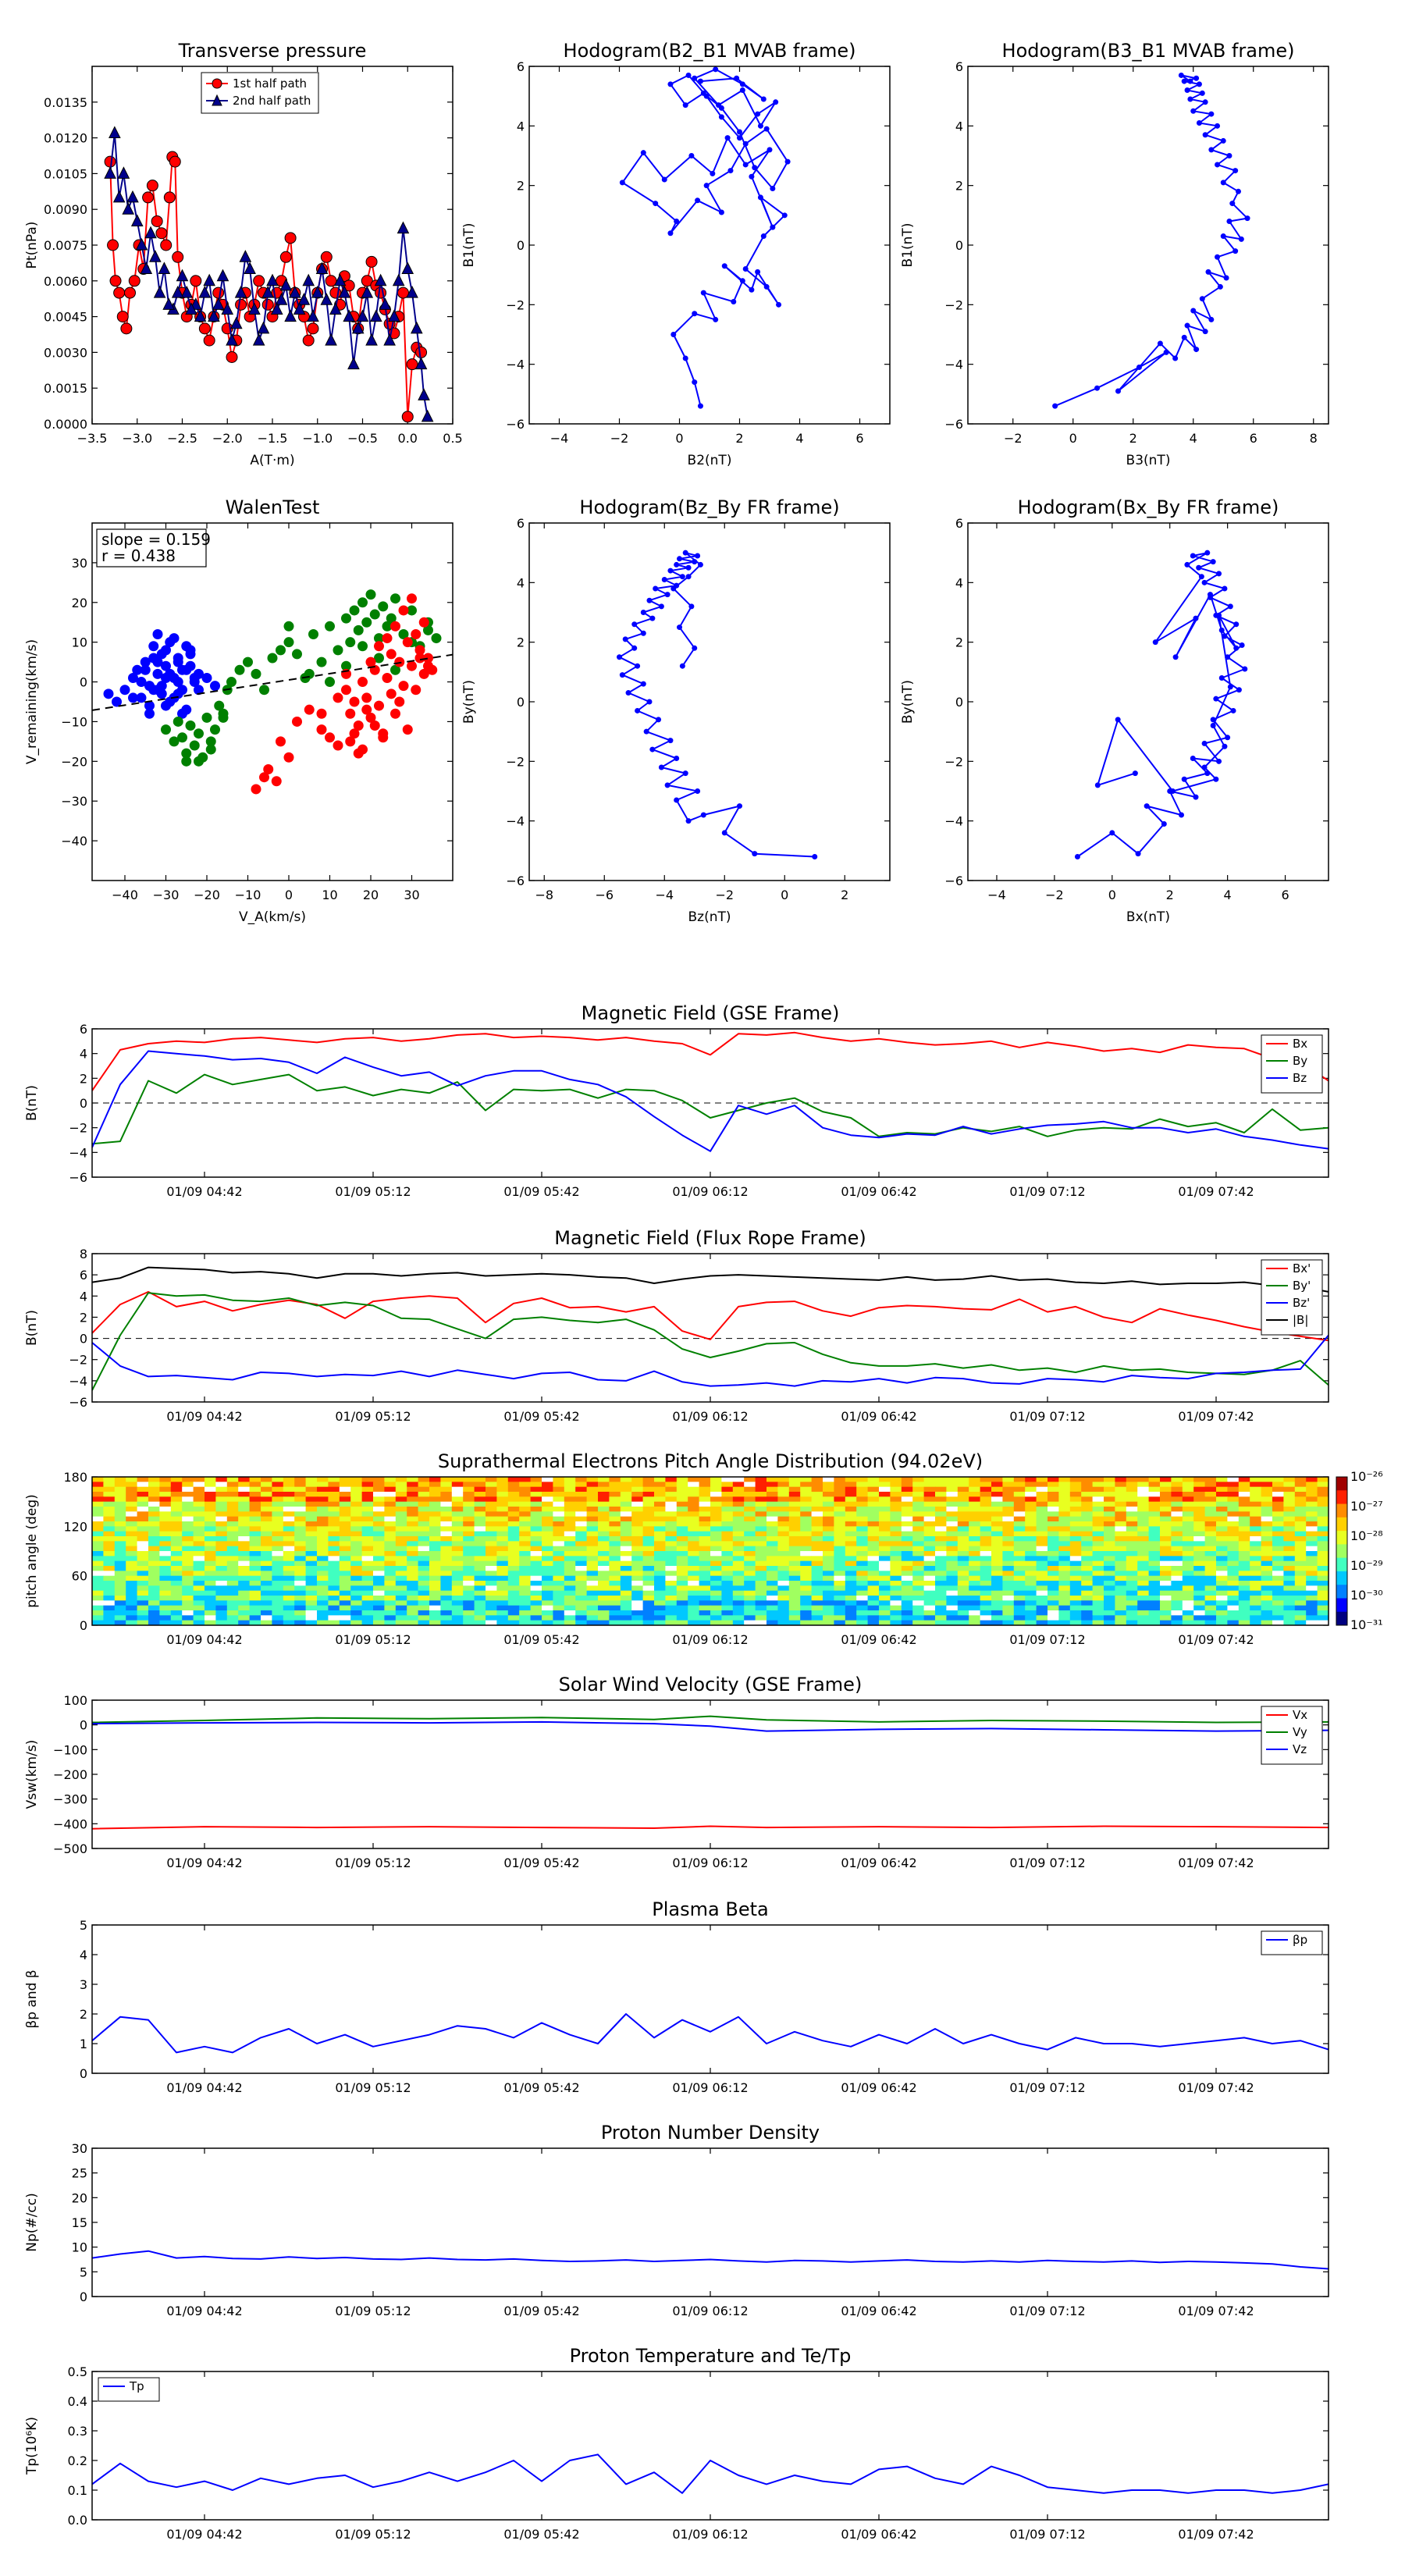 The width and height of the screenshot is (1405, 2576). What do you see at coordinates (1300, 1078) in the screenshot?
I see `legend-label: Bz` at bounding box center [1300, 1078].